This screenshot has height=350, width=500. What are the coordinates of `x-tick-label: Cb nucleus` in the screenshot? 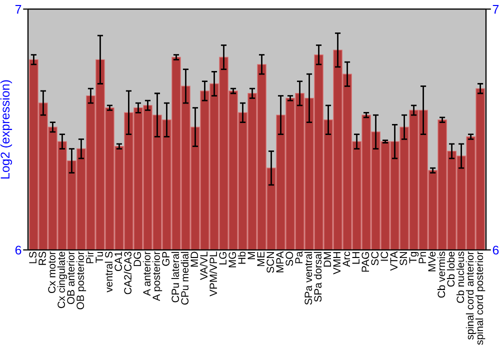 It's located at (460, 277).